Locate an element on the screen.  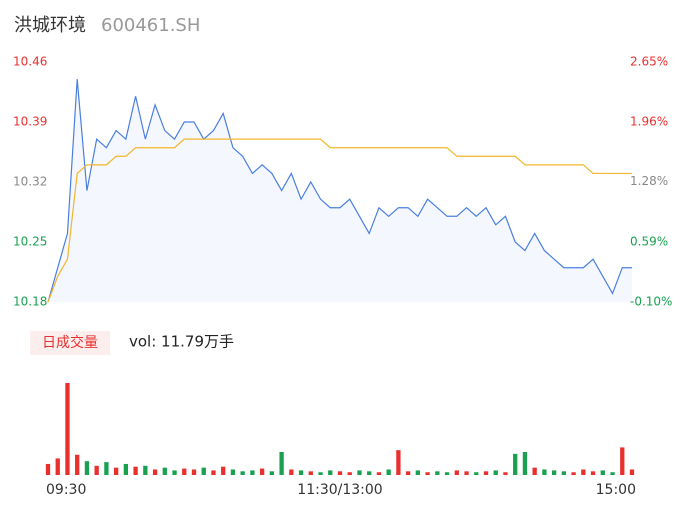
y2-tick-label: 2.65% is located at coordinates (649, 62).